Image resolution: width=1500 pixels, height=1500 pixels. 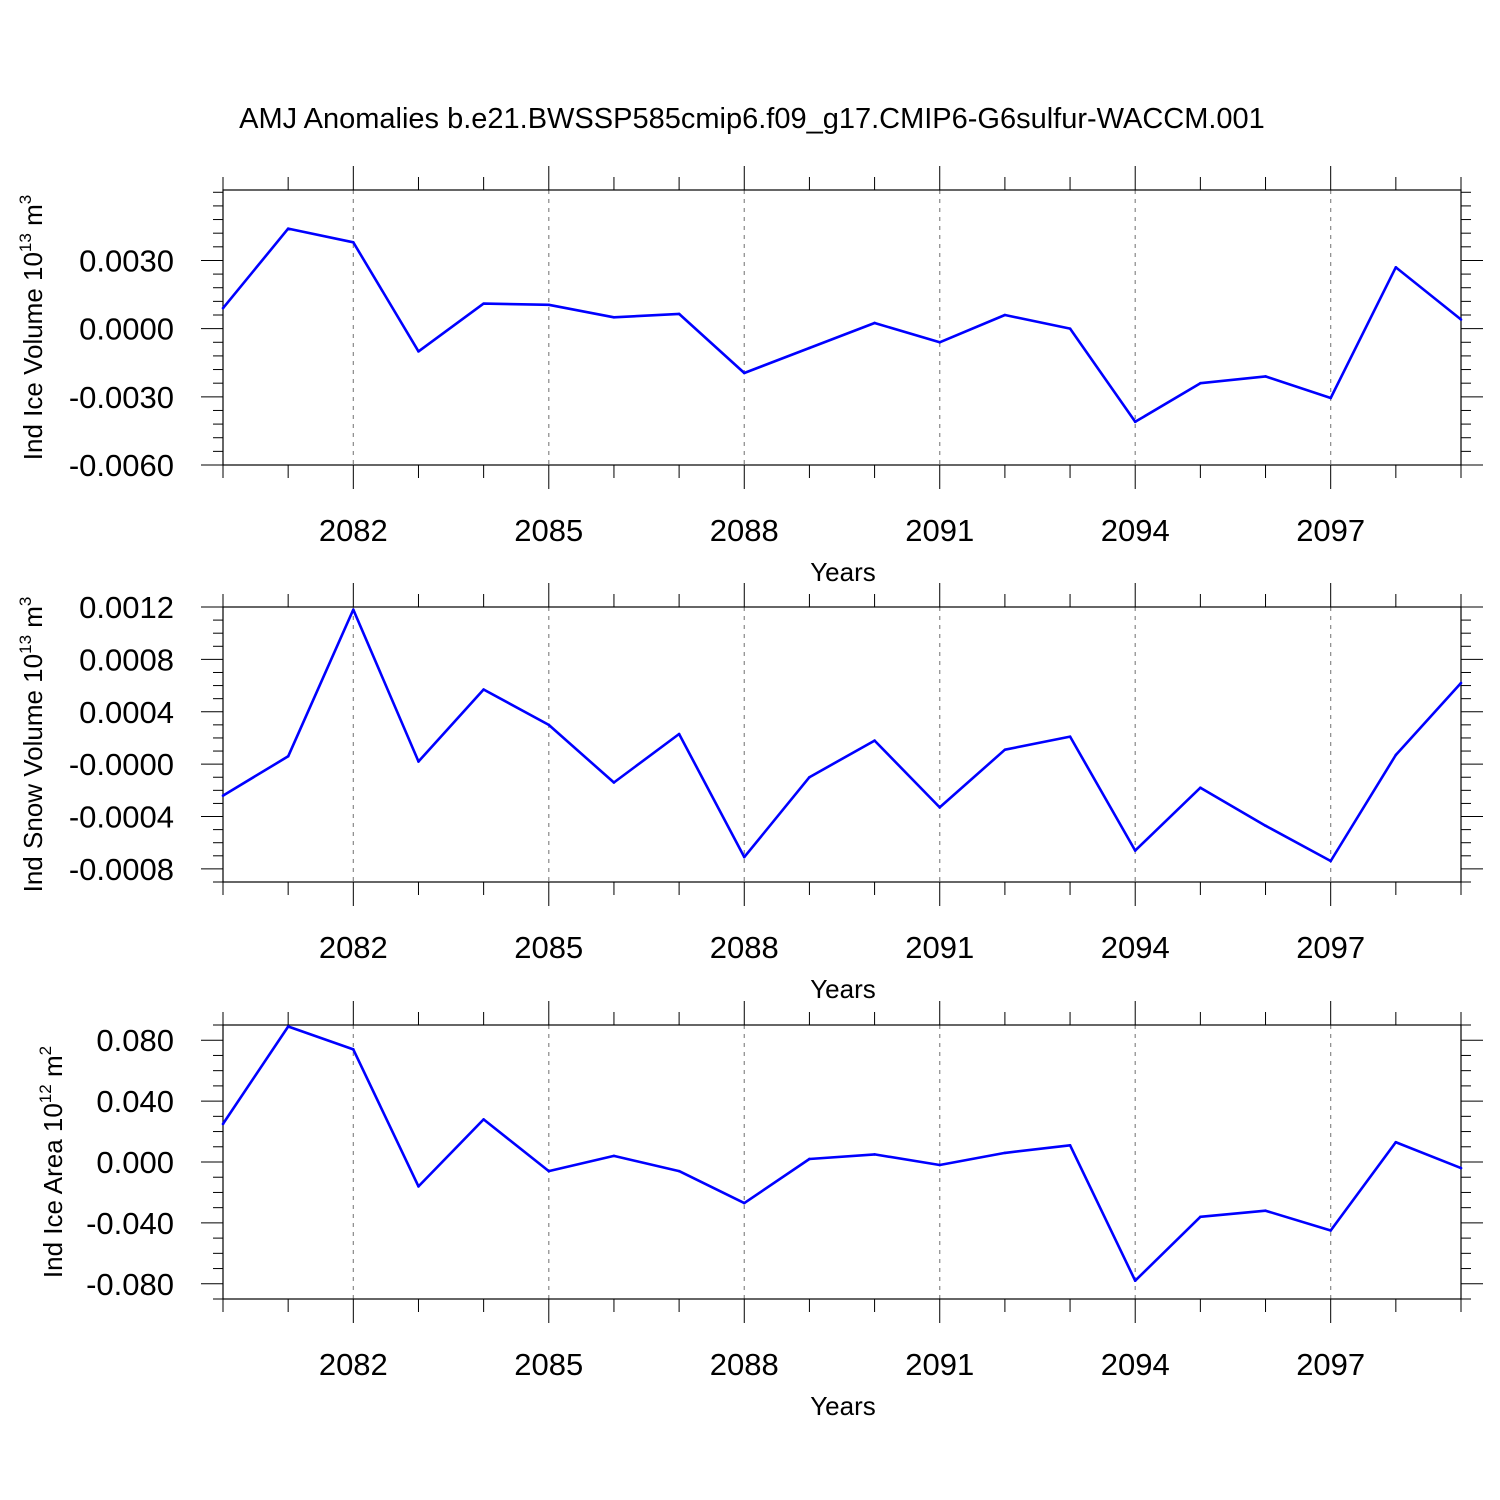 I want to click on x-tick-label: 2085, so click(x=548, y=530).